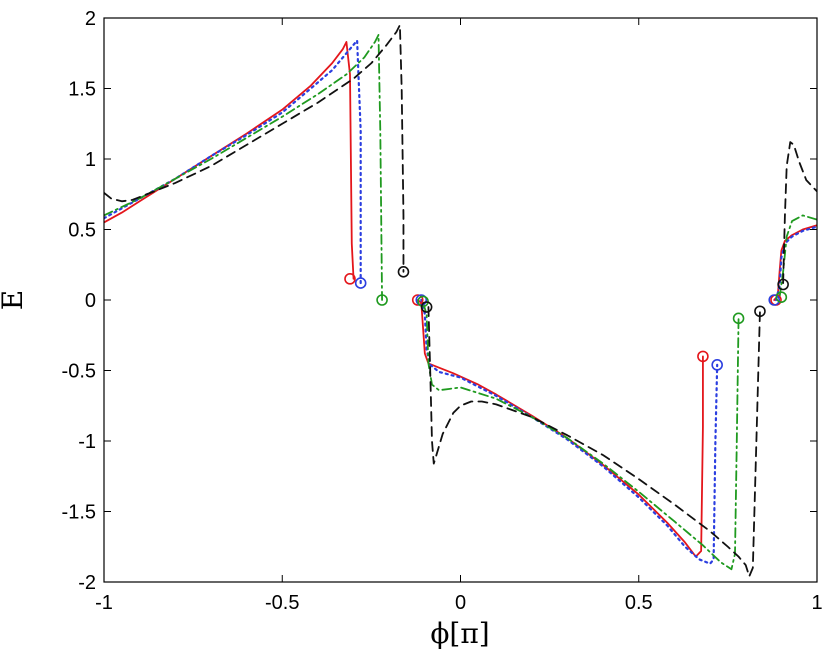 The width and height of the screenshot is (830, 655). I want to click on x-tick-label: 0, so click(460, 603).